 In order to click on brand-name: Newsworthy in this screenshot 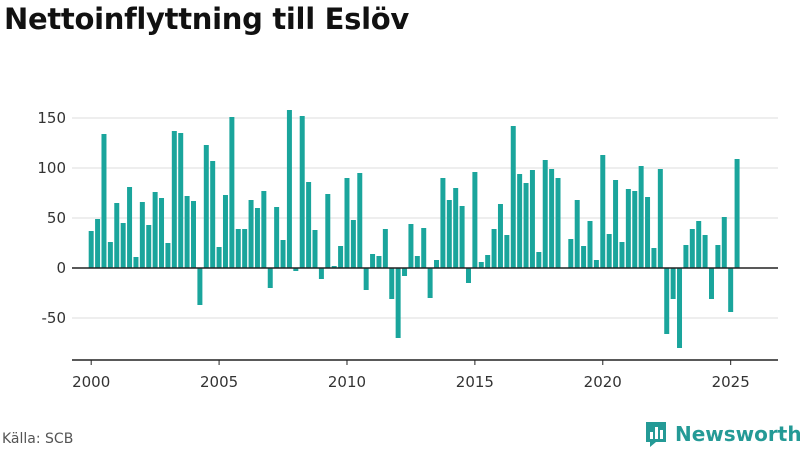, I will do `click(737, 434)`.